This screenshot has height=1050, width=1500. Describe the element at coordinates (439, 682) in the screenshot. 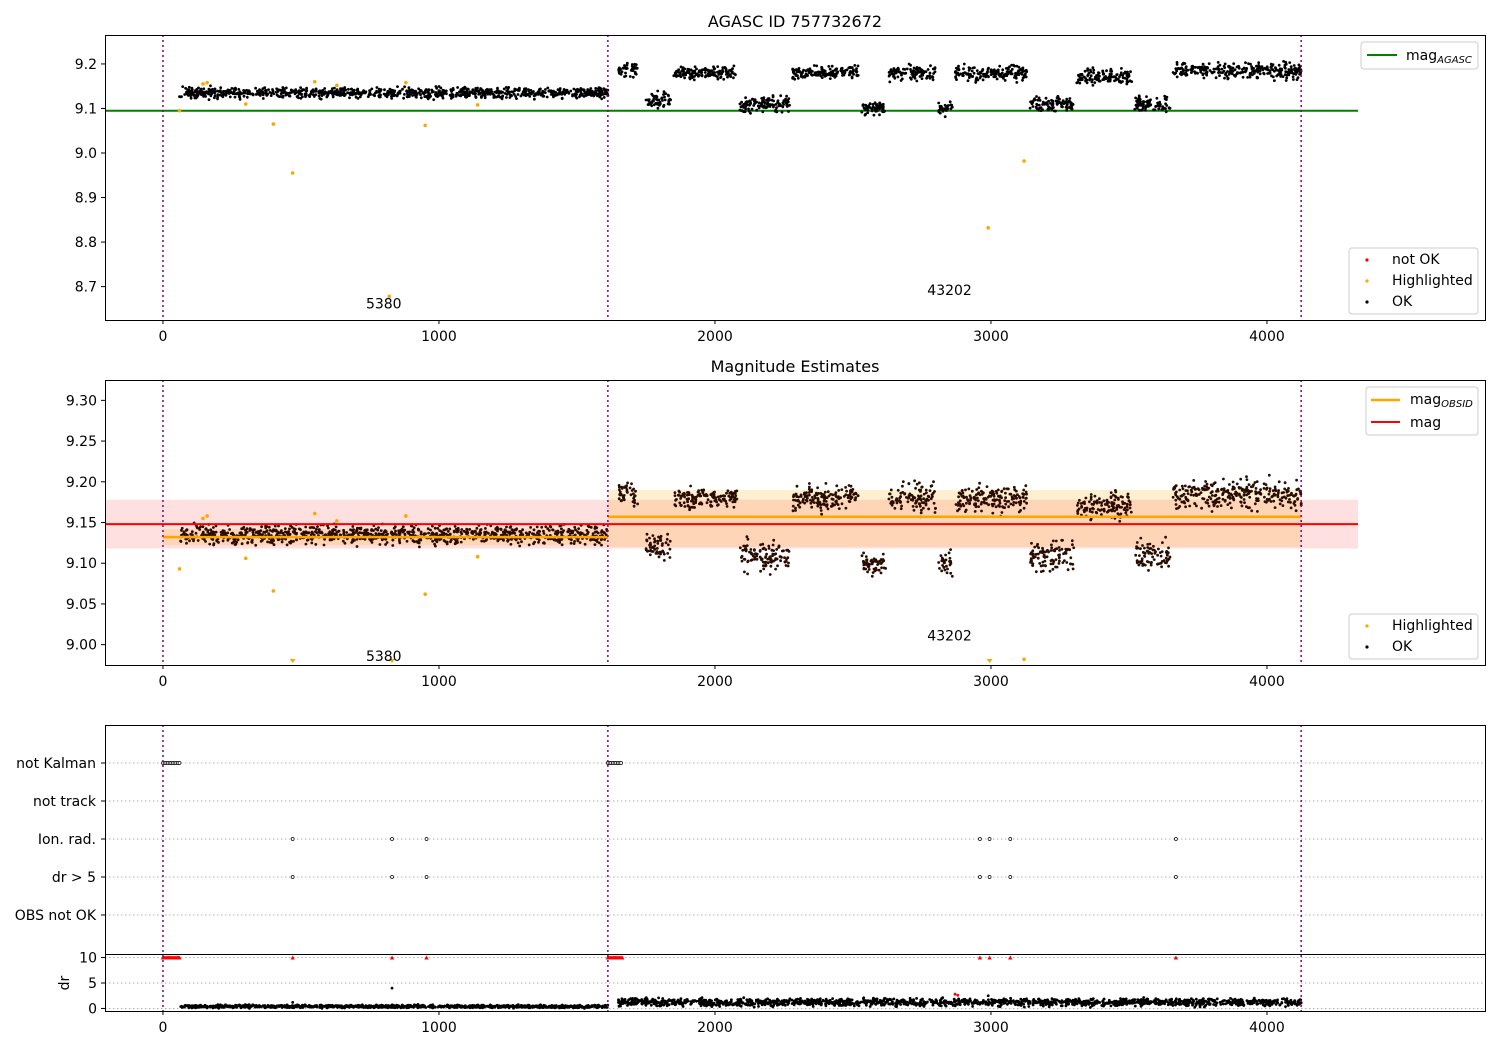

I see `x-tick-label: 1000` at that location.